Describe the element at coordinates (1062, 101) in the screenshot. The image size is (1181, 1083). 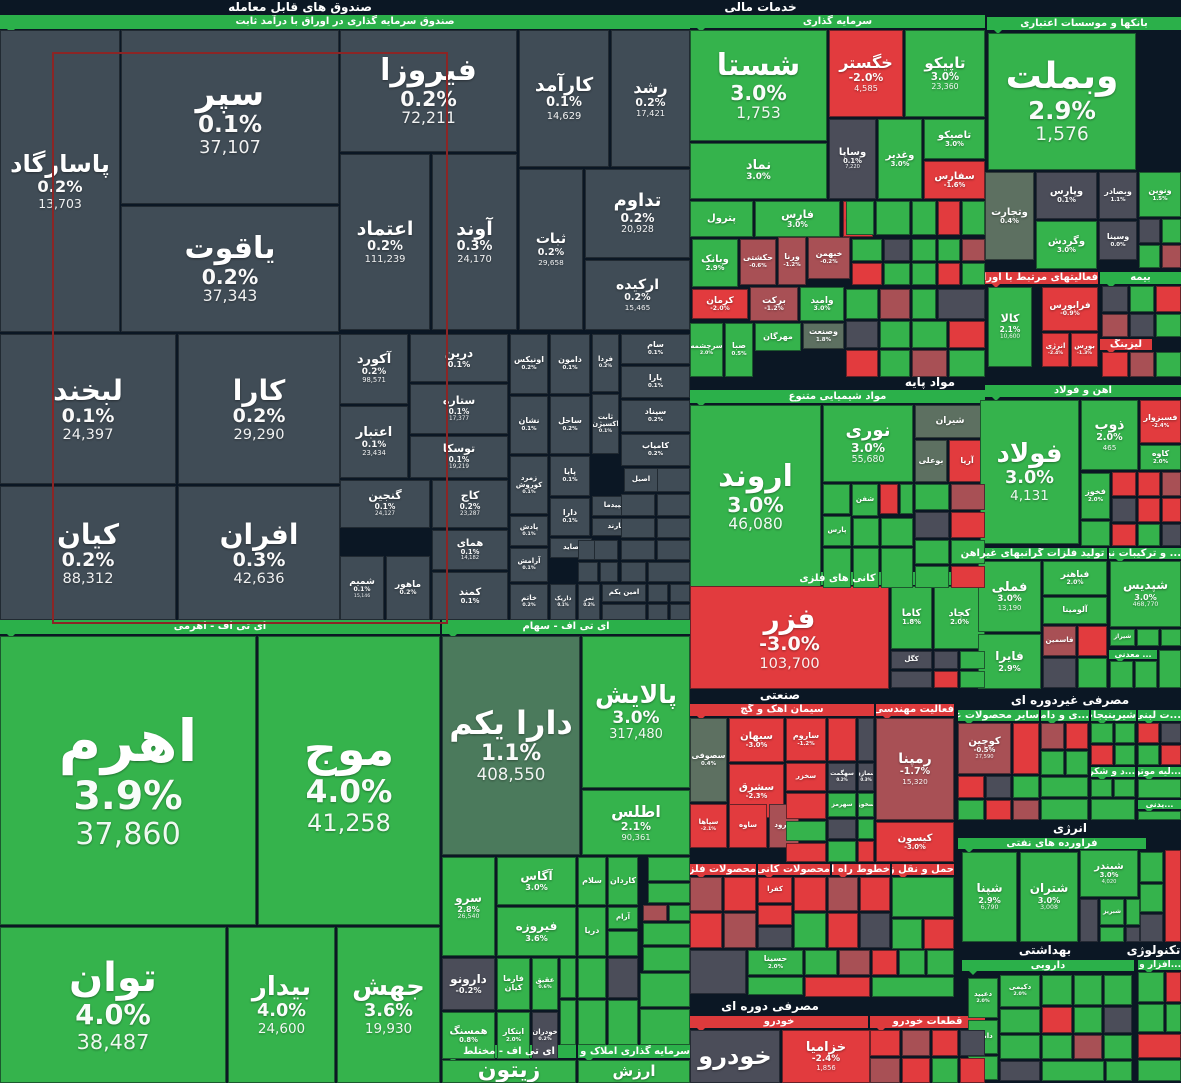
I see `treemap-tile: وبملت 2.9% 1,576` at that location.